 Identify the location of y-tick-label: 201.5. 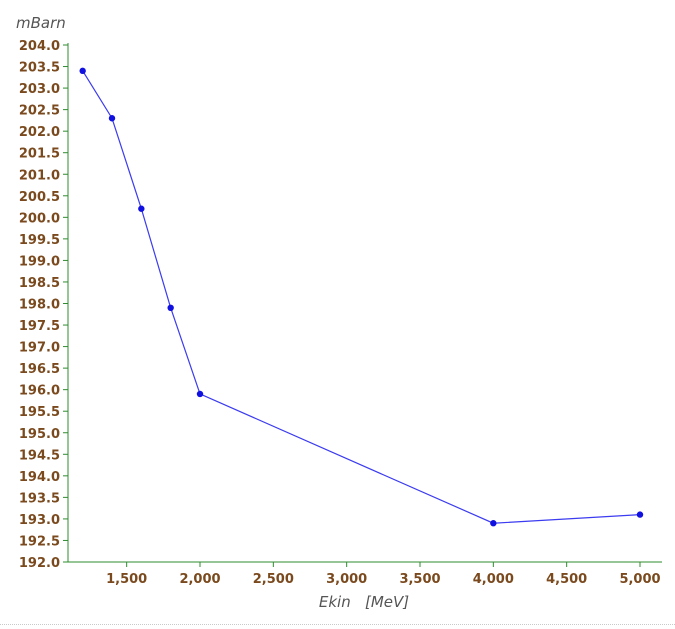
(39, 154).